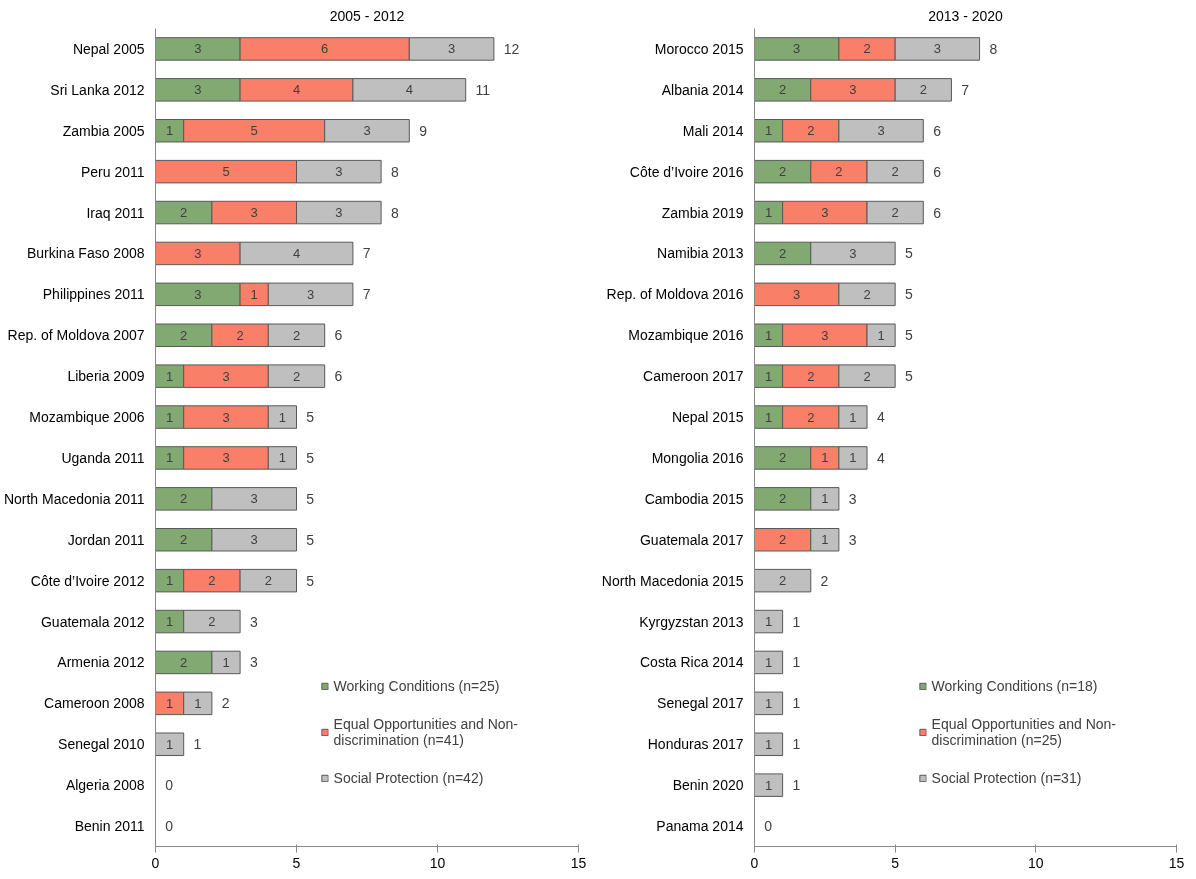 The width and height of the screenshot is (1196, 879). What do you see at coordinates (437, 862) in the screenshot?
I see `x-tick-label: 10` at bounding box center [437, 862].